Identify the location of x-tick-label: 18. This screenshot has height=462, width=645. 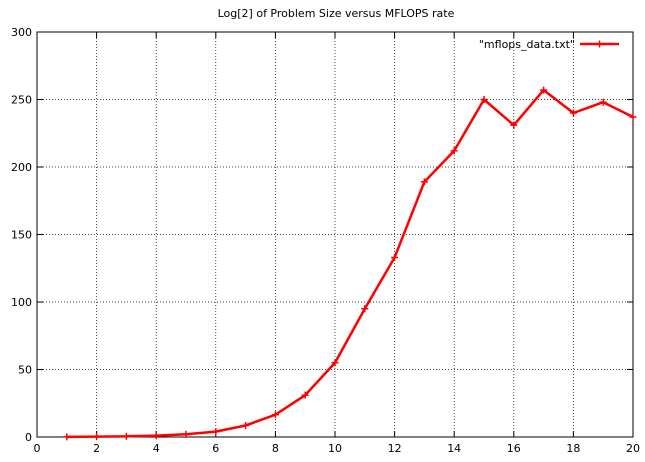
(573, 448).